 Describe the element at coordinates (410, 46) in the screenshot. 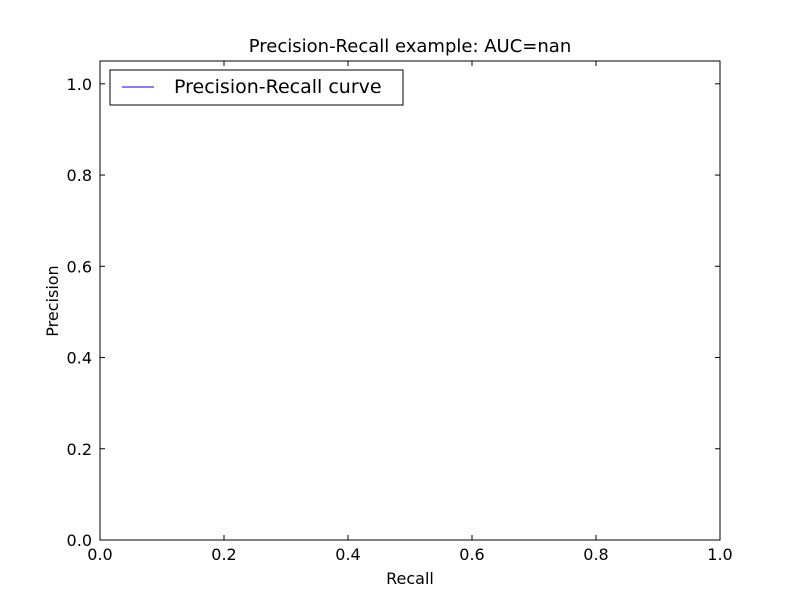

I see `chart-title: Precision-Recall example: AUC=nan` at that location.